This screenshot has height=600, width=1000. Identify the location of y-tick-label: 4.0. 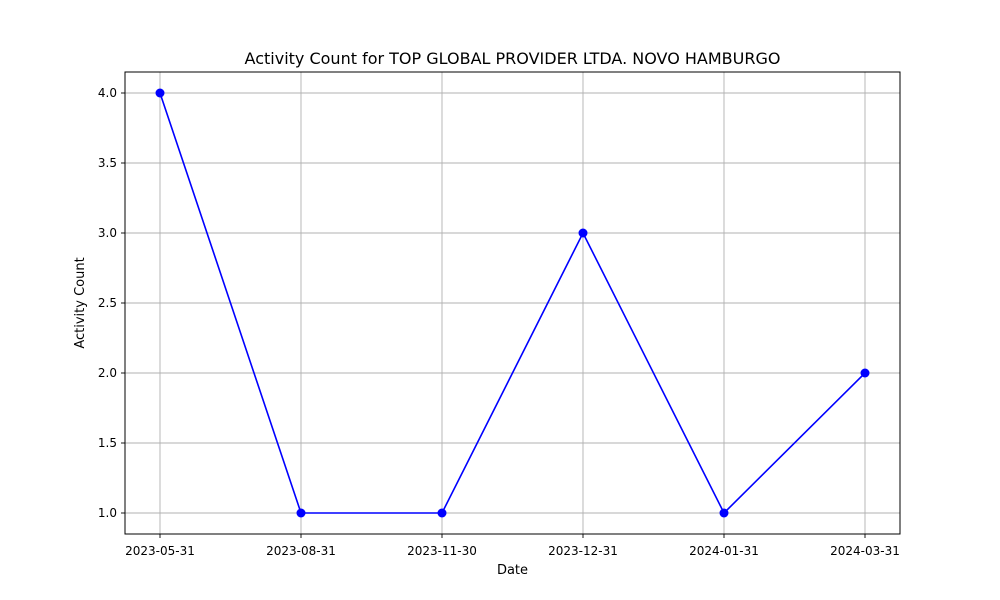
(107, 93).